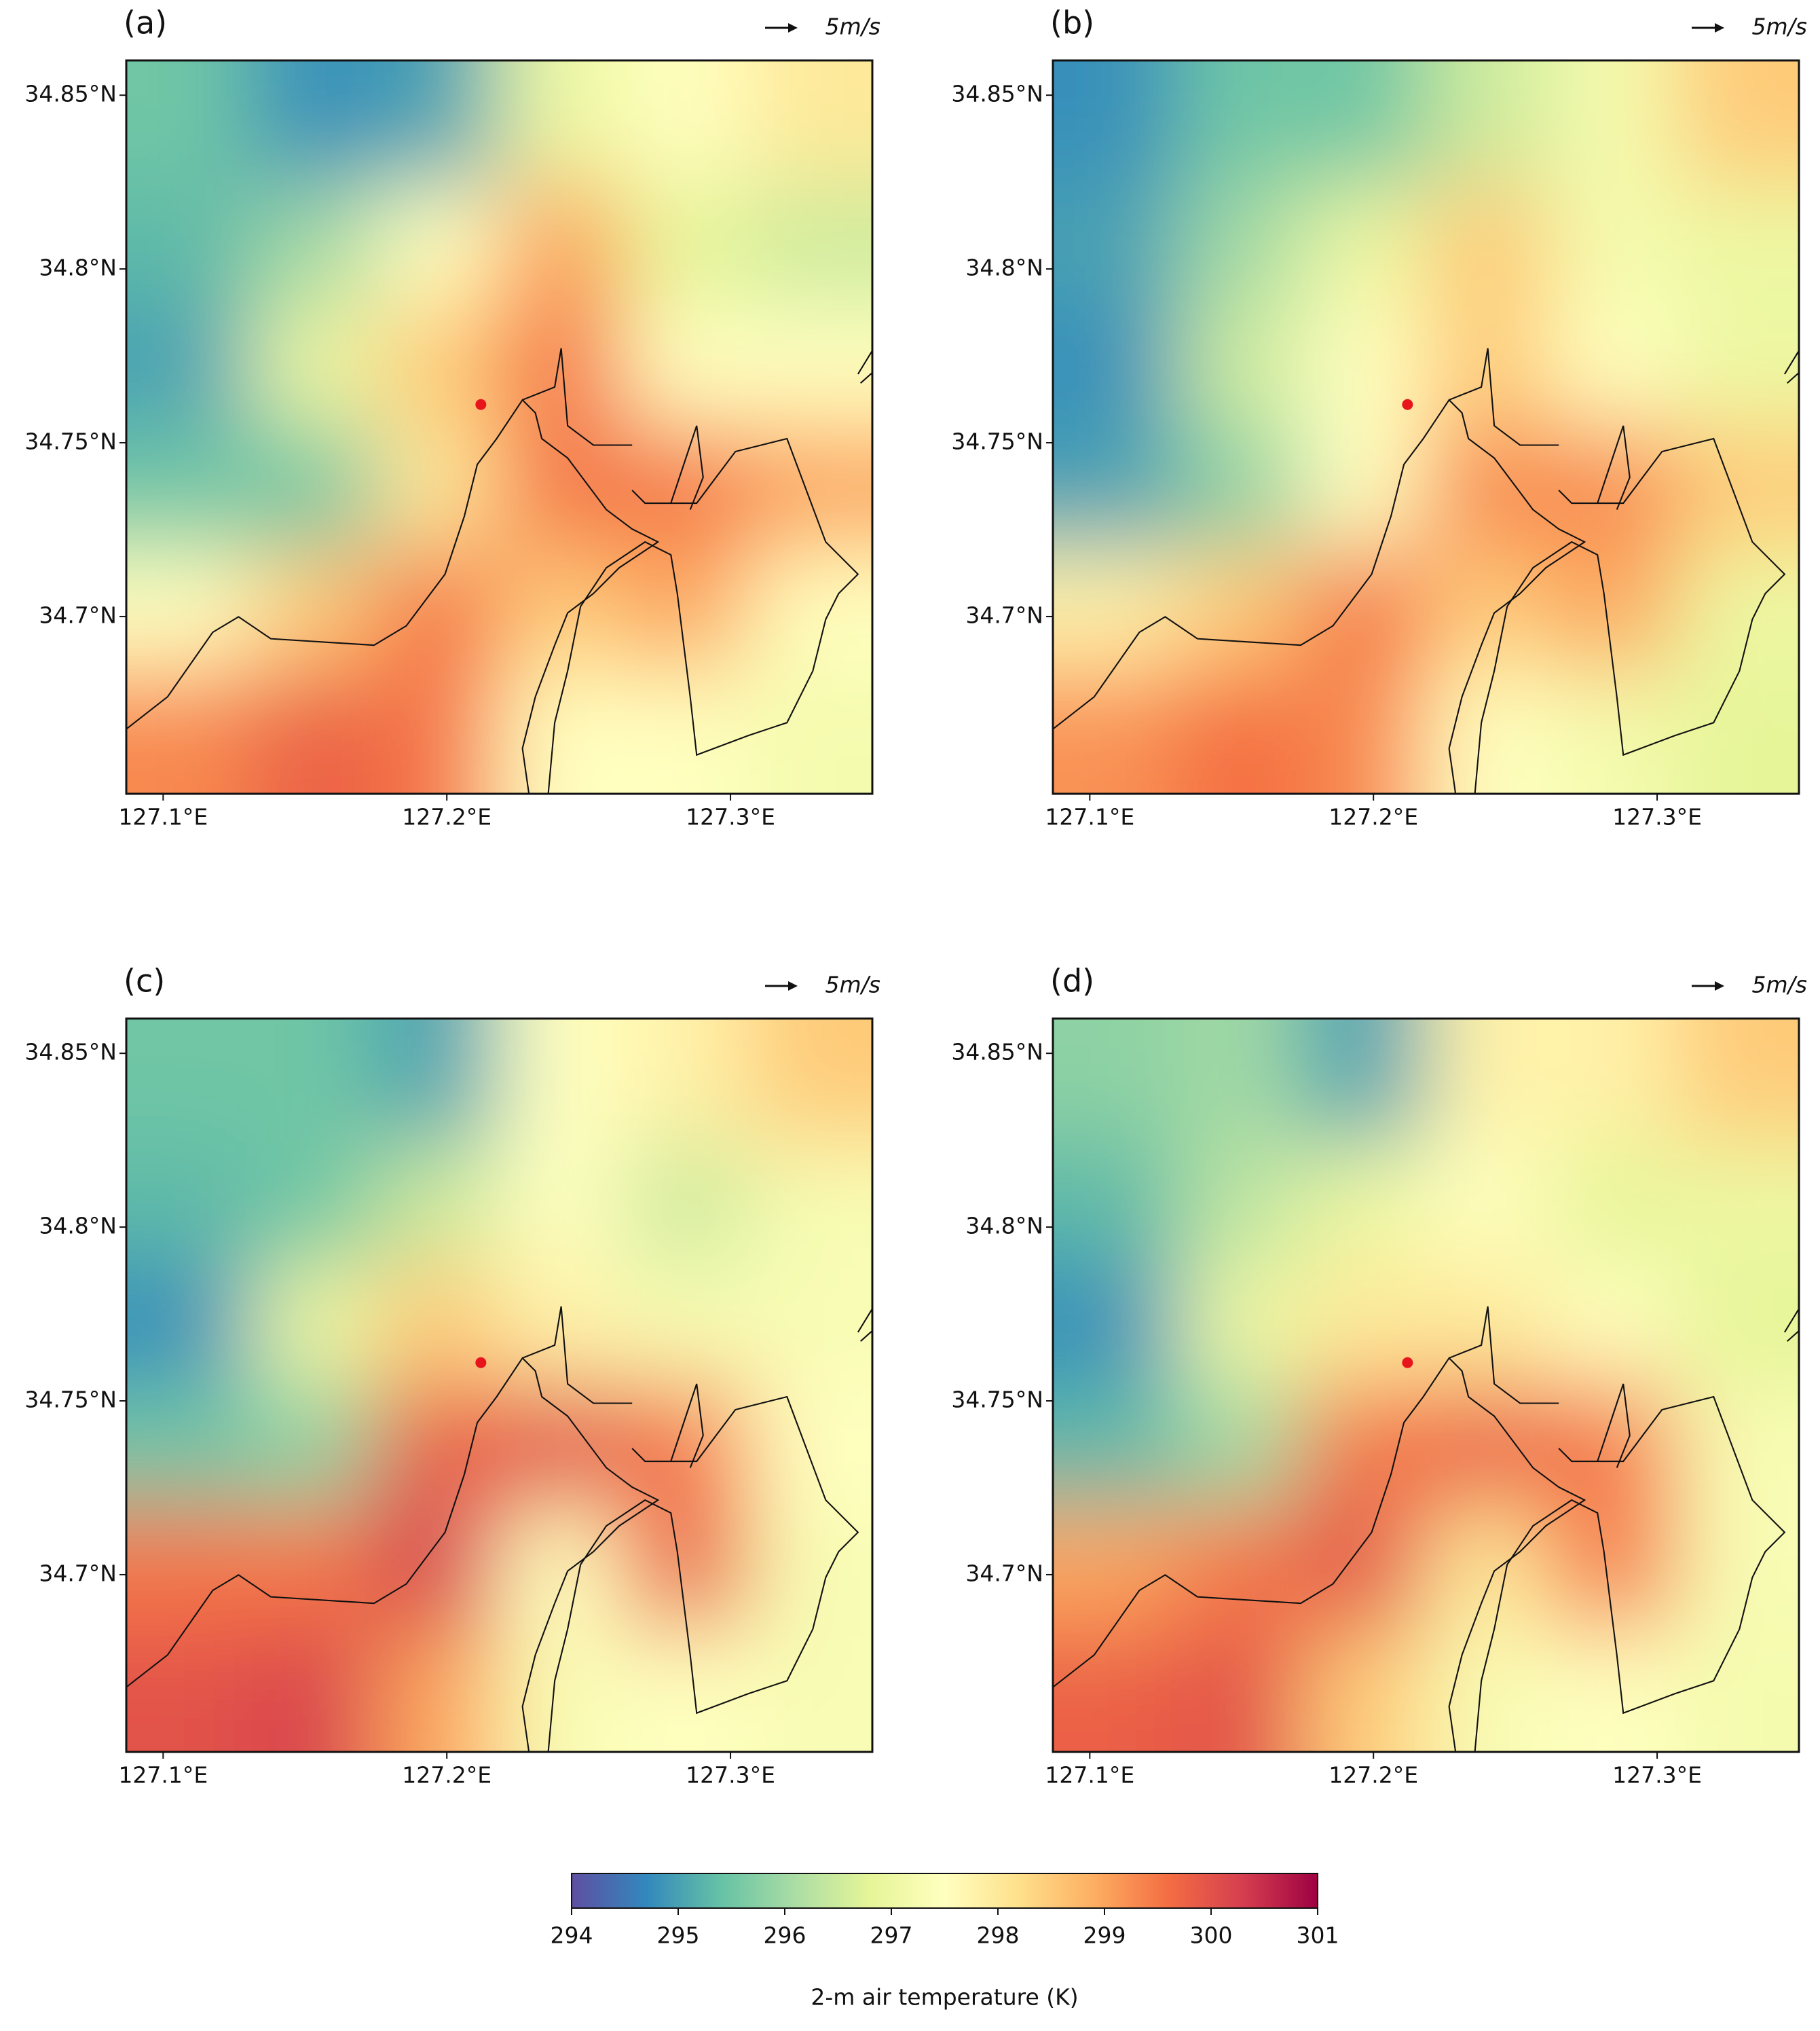 Image resolution: width=1820 pixels, height=2031 pixels. I want to click on panel-label: (b), so click(1072, 23).